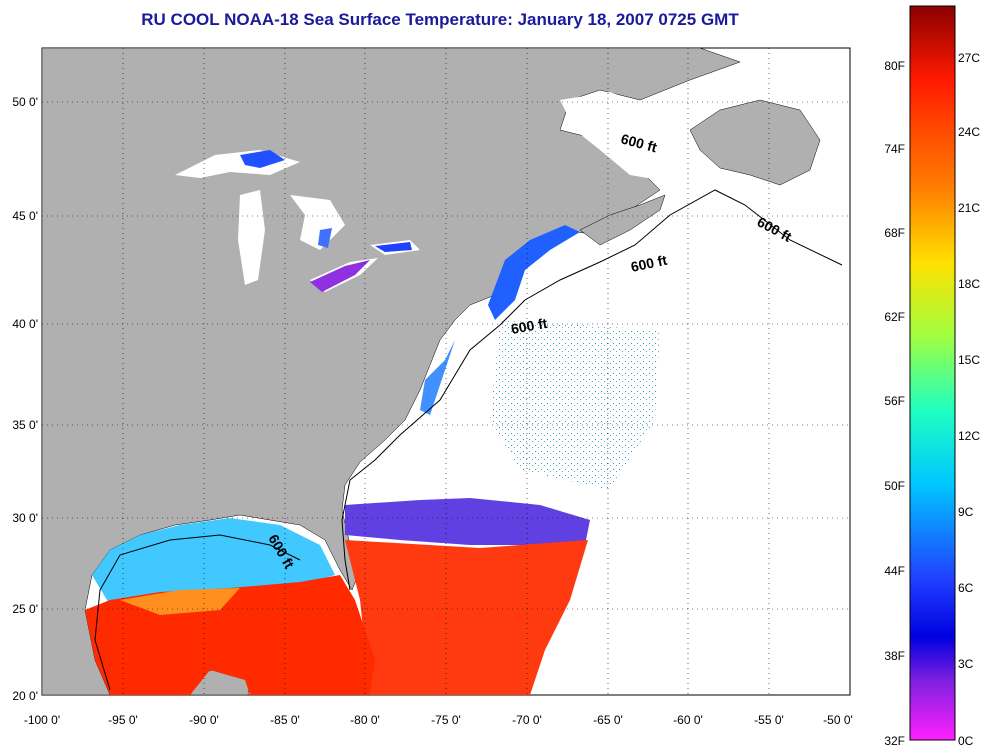 This screenshot has height=754, width=984. I want to click on lon-tick: -75 0', so click(446, 720).